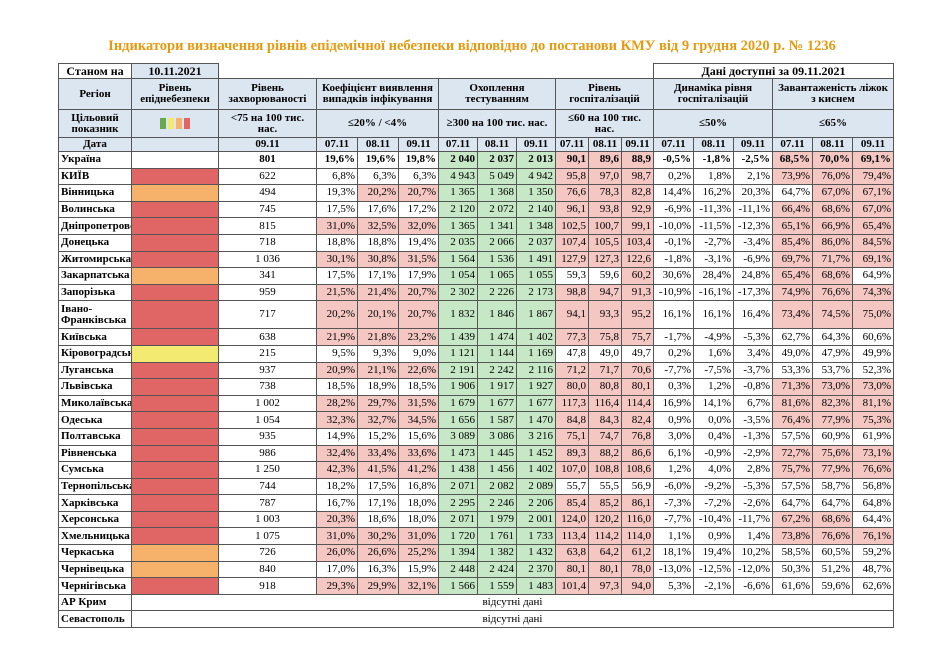  What do you see at coordinates (832, 470) in the screenshot?
I see `beds-value: 77,9%` at bounding box center [832, 470].